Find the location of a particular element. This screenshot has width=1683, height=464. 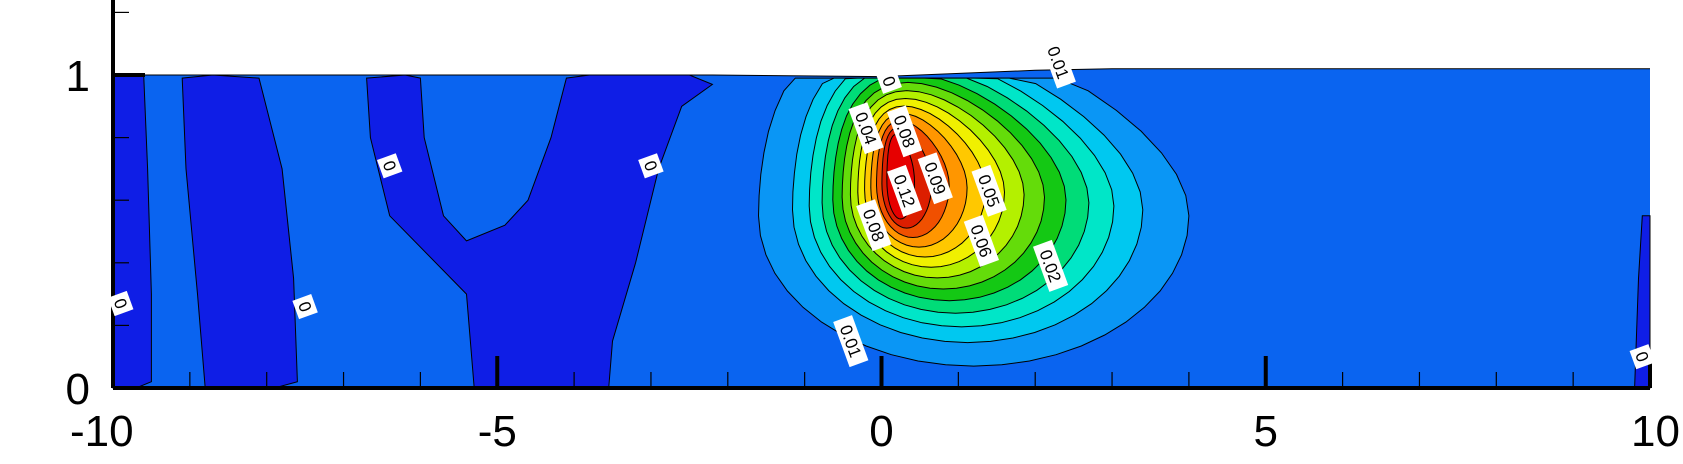

contour-label-1: 0 is located at coordinates (651, 166).